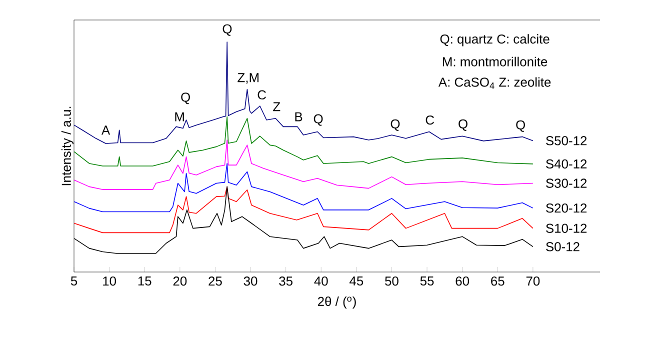  Describe the element at coordinates (563, 247) in the screenshot. I see `series-label: S0-12` at that location.